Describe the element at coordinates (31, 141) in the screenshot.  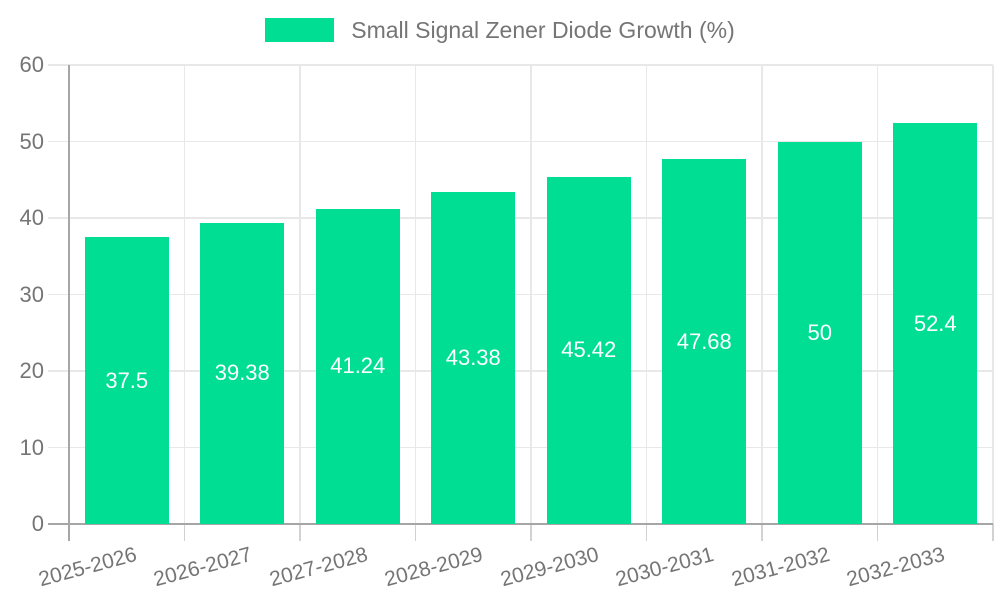
I see `y-axis-label: 50` at that location.